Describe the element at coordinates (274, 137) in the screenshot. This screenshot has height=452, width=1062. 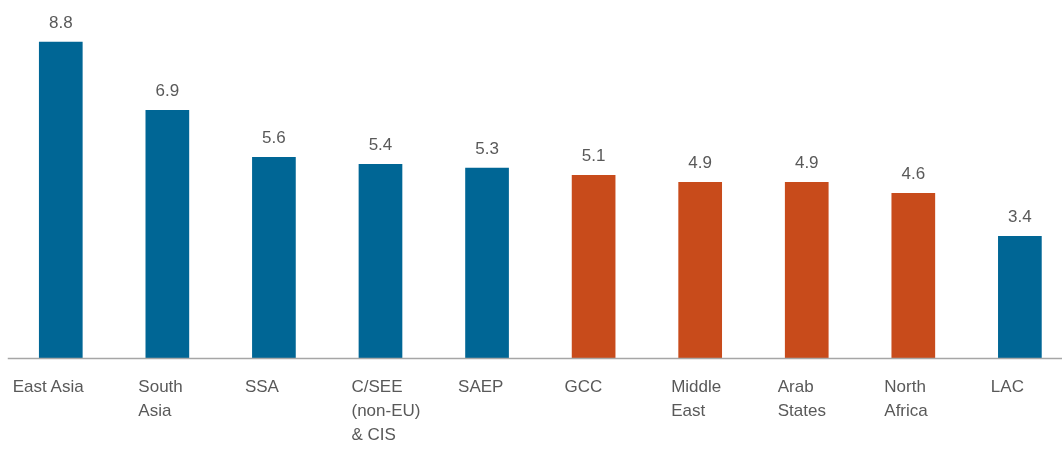
I see `data-label: 5.6` at that location.